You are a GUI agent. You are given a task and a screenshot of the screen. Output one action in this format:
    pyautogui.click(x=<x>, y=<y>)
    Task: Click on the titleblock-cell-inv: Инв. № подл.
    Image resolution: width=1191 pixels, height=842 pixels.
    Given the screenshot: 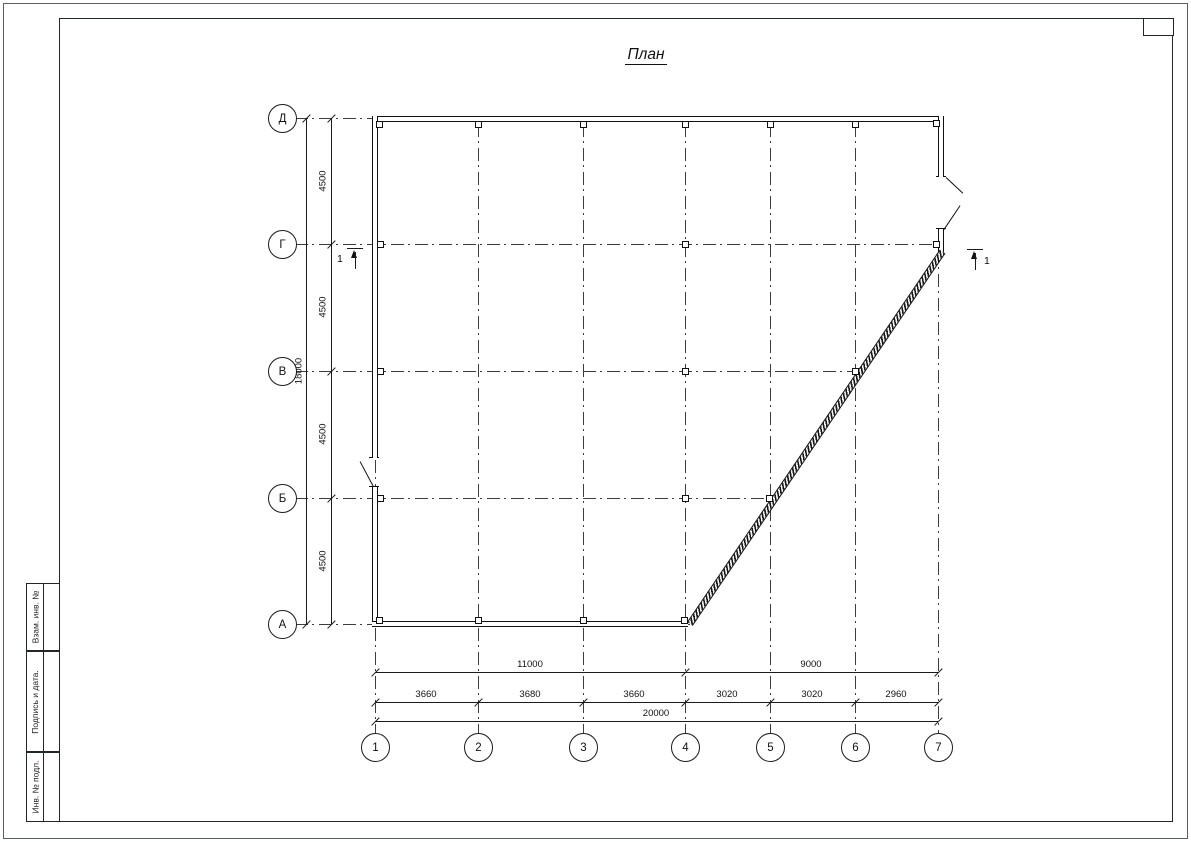 What is the action you would take?
    pyautogui.click(x=43, y=787)
    